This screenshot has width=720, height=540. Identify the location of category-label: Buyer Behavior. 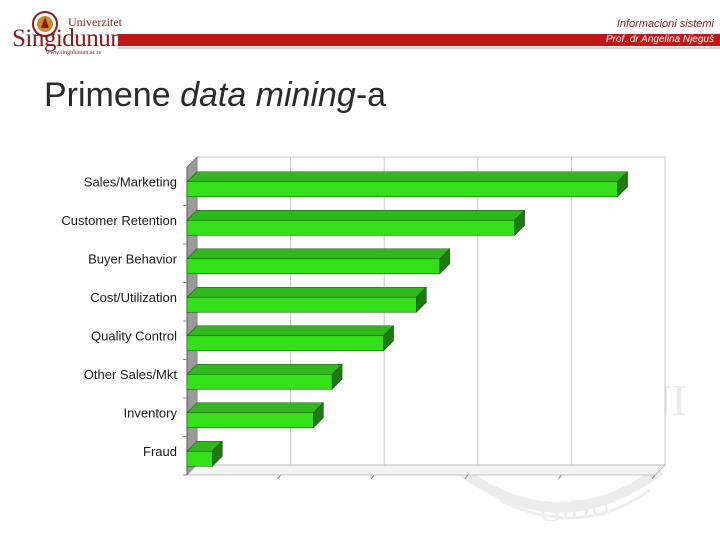
(133, 258).